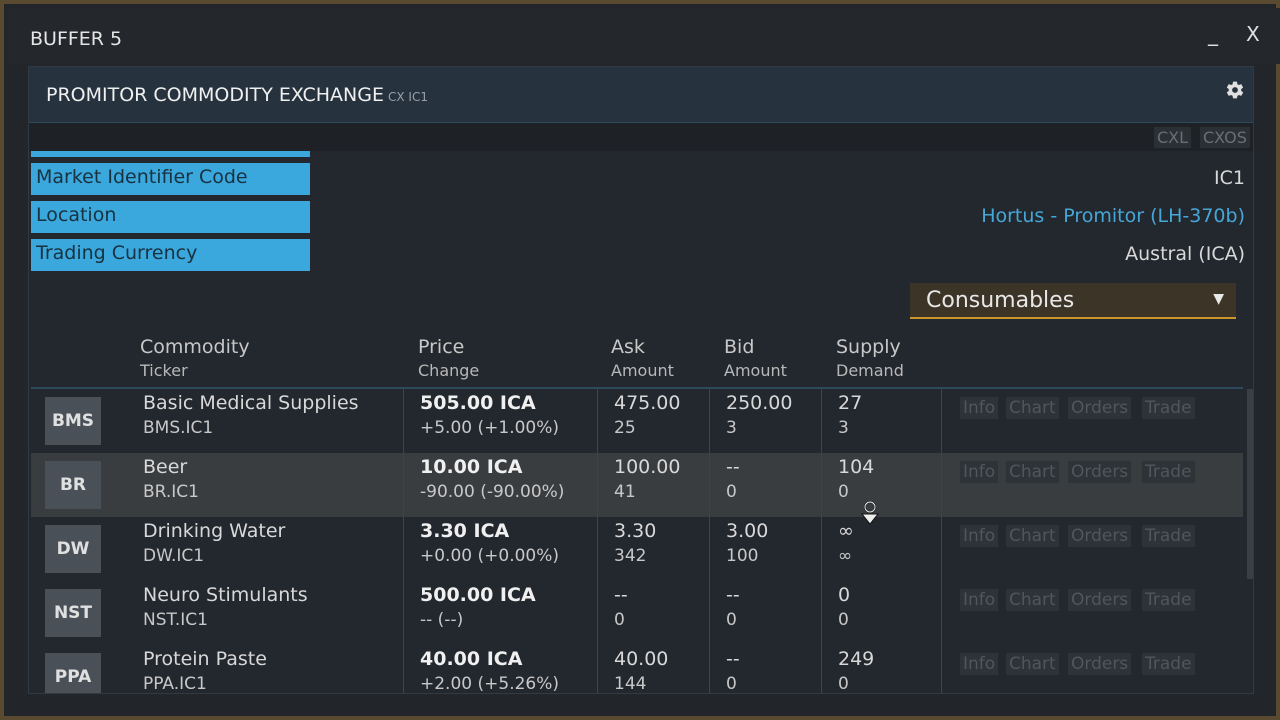  I want to click on supply-cell: 249 0, so click(856, 670).